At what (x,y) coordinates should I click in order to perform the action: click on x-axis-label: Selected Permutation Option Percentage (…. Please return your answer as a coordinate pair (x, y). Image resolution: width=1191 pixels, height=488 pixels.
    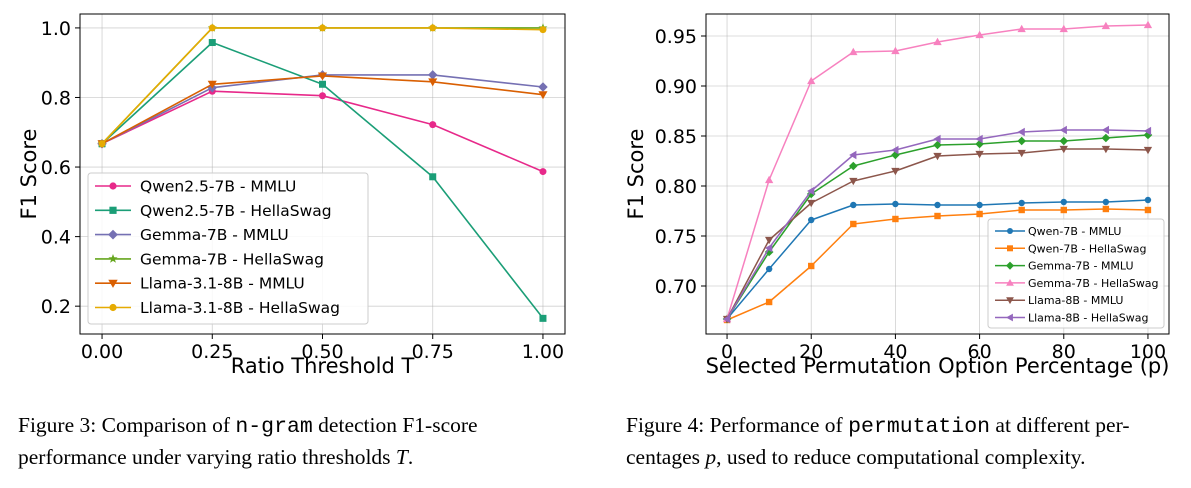
    Looking at the image, I should click on (938, 366).